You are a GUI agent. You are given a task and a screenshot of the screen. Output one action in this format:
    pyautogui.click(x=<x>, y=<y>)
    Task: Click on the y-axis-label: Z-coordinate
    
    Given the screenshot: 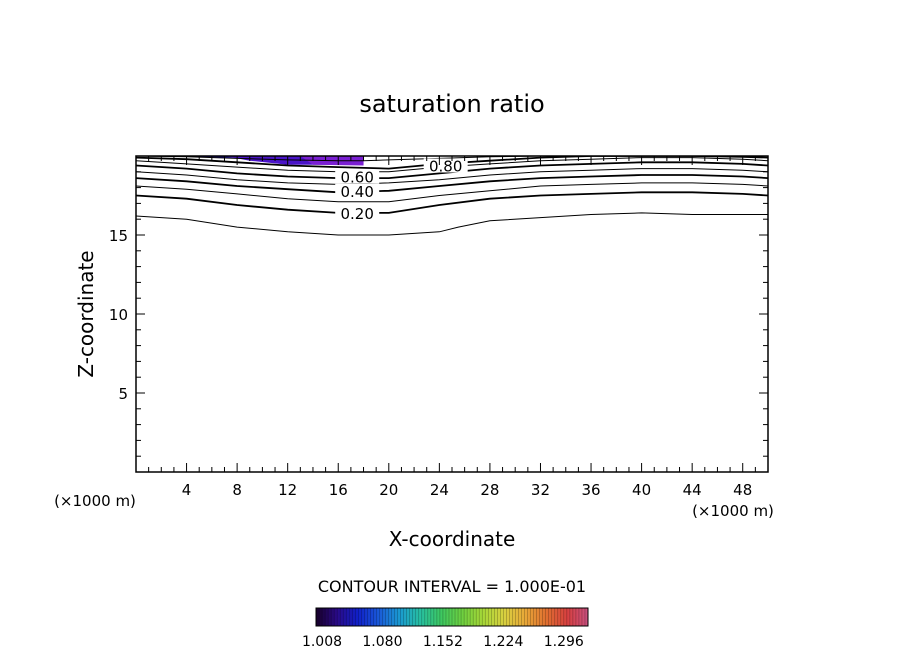 What is the action you would take?
    pyautogui.click(x=86, y=313)
    